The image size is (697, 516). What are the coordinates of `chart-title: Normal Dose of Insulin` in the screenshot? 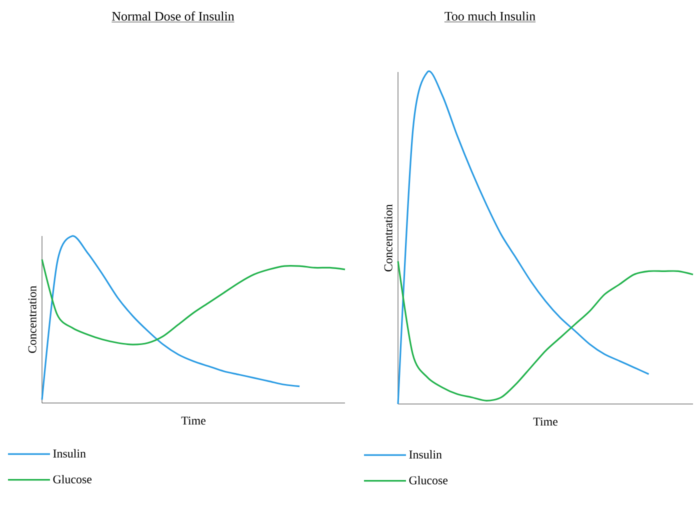 It's located at (173, 16).